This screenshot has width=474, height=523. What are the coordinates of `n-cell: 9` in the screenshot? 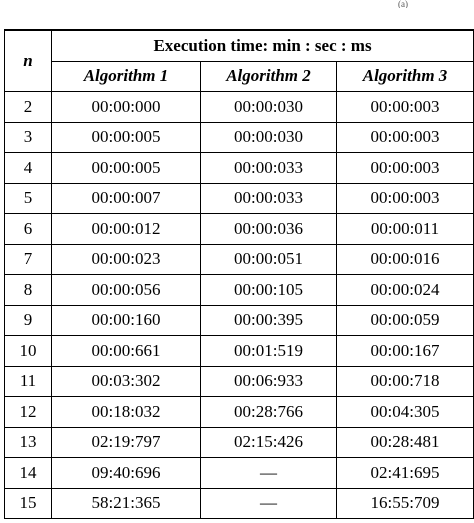 It's located at (28, 320).